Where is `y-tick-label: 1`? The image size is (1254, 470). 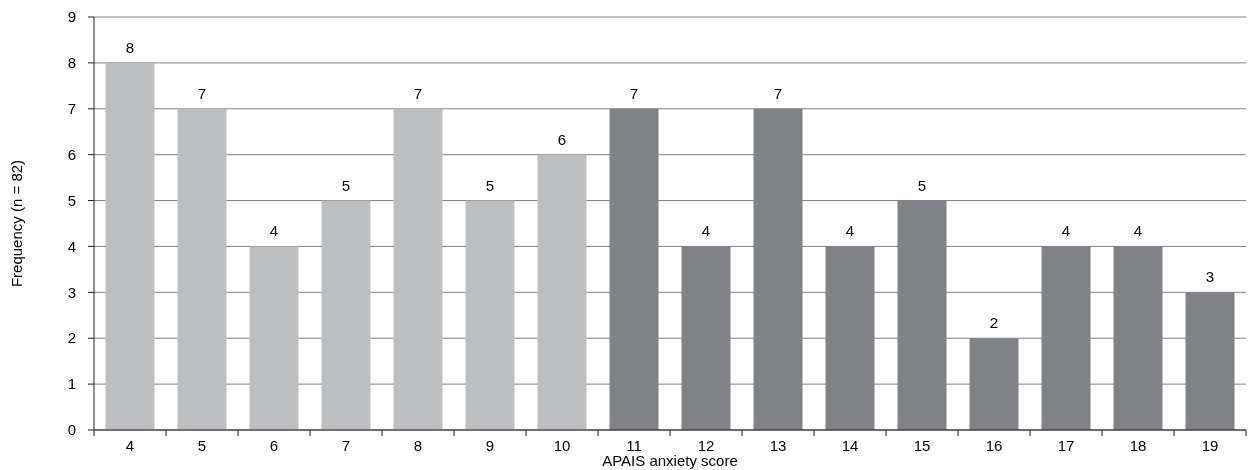 y-tick-label: 1 is located at coordinates (72, 384).